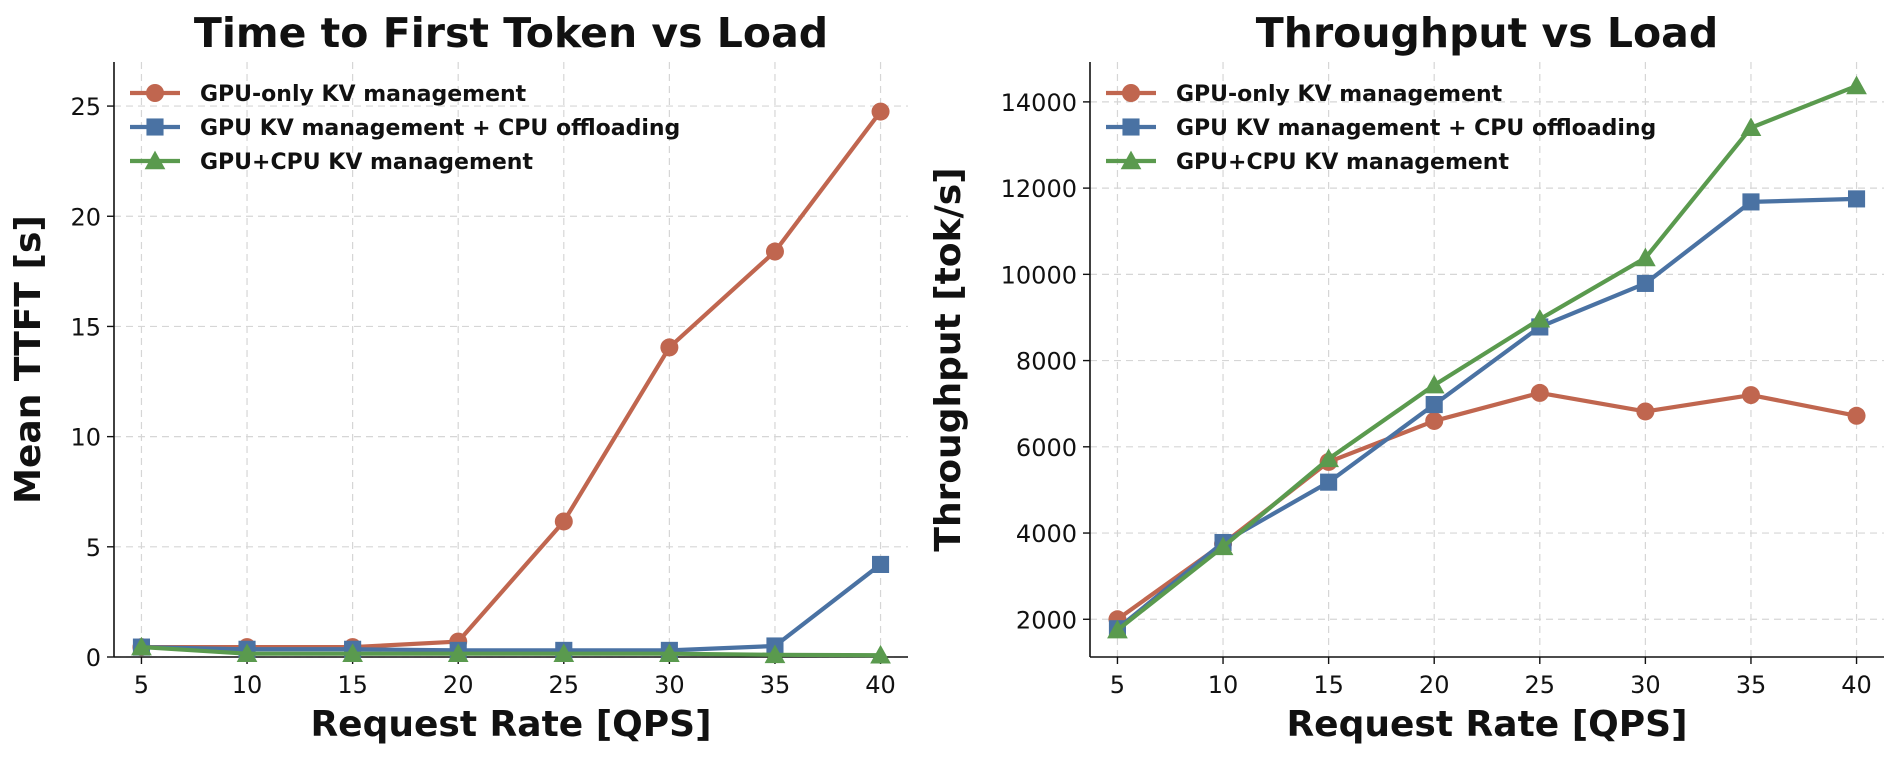  I want to click on y-tick-label: 6000, so click(1046, 448).